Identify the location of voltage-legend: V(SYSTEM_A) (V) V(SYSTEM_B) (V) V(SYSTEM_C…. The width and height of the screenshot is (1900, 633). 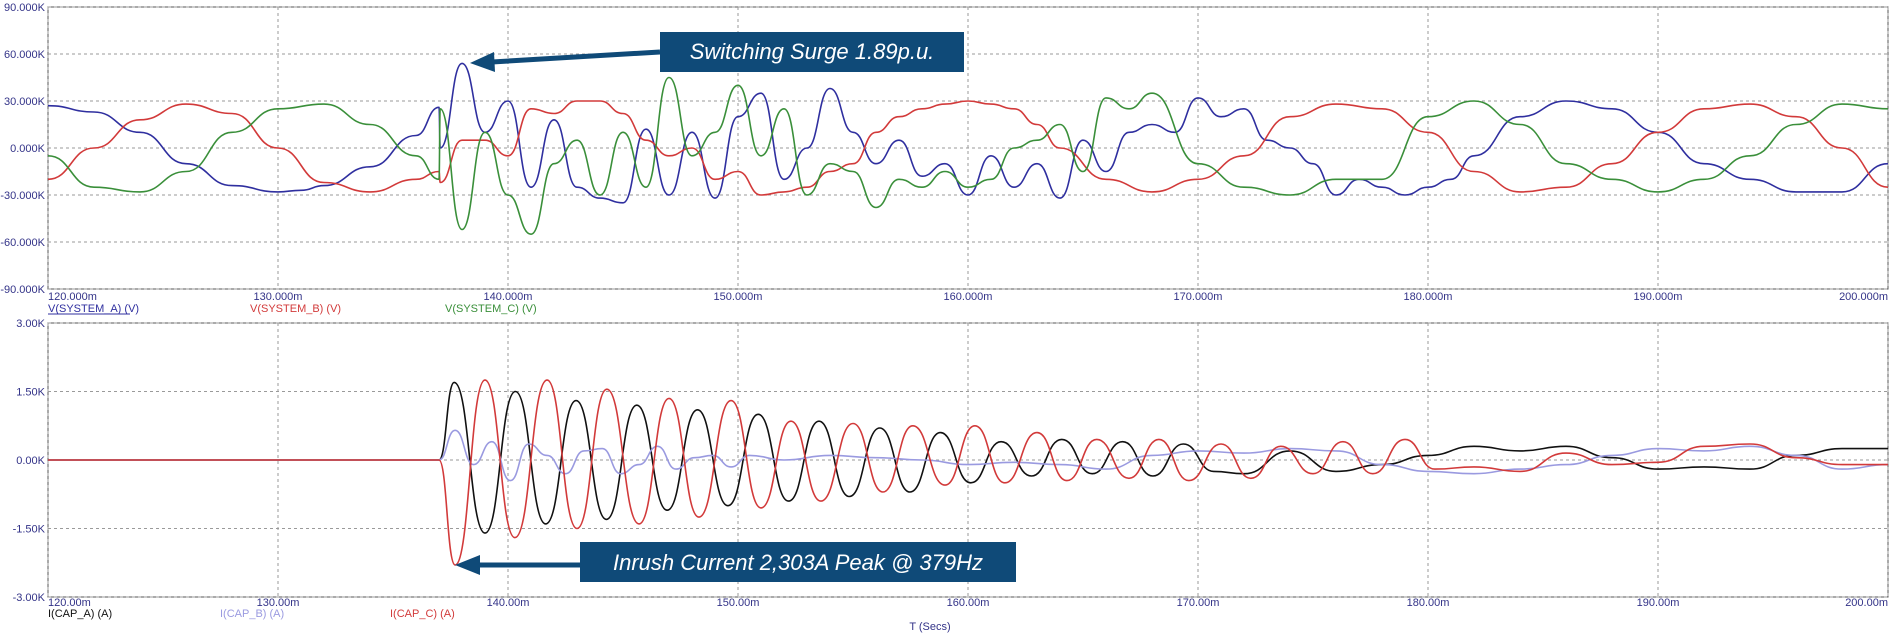
(292, 309).